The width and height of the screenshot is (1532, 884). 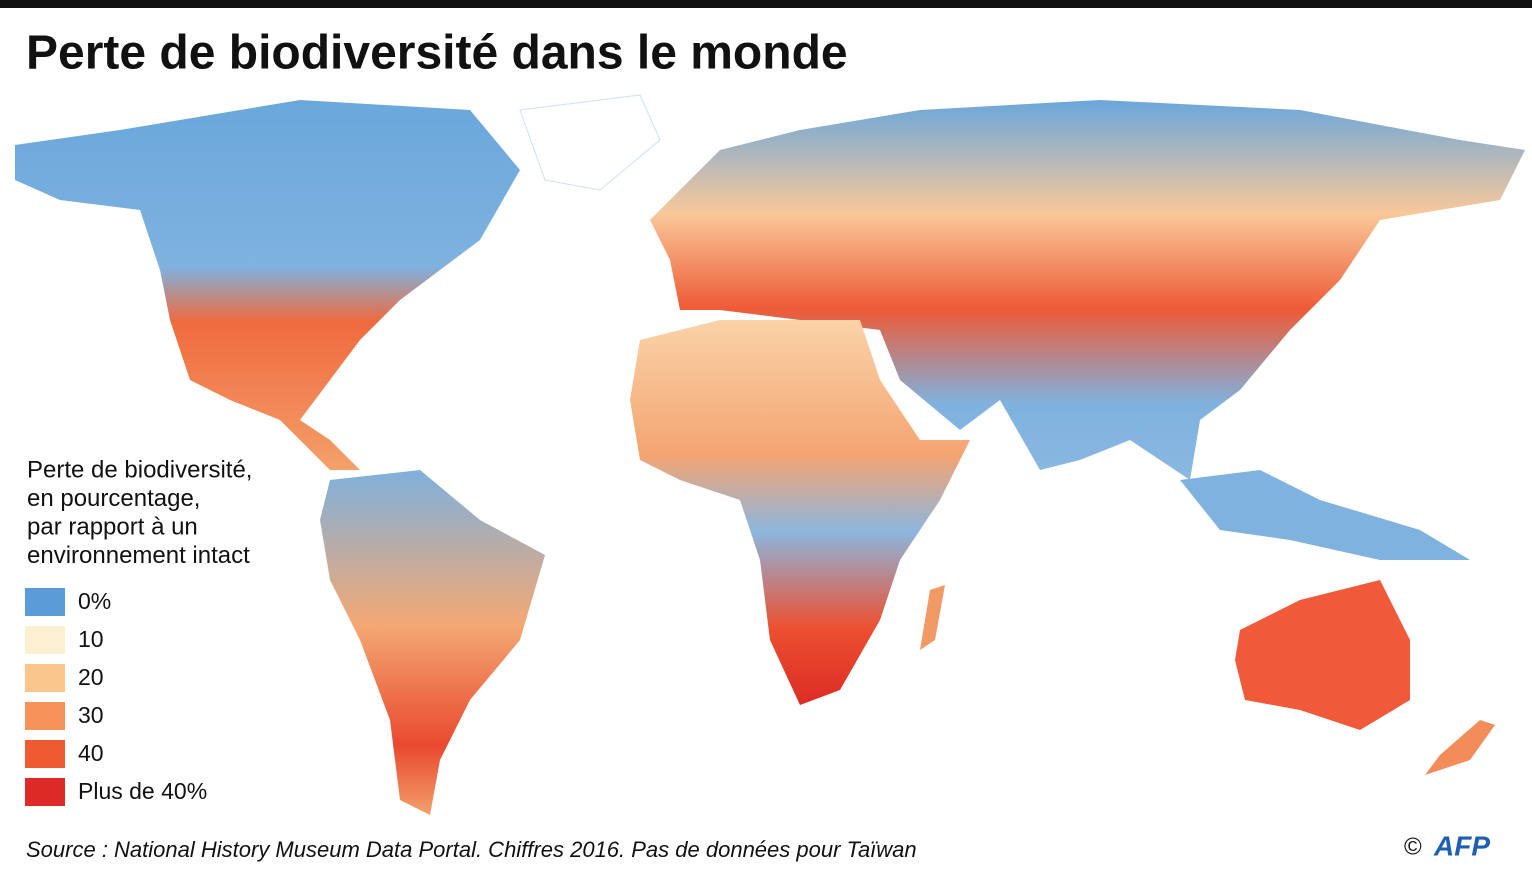 What do you see at coordinates (112, 526) in the screenshot?
I see `legend-title: par rapport à un` at bounding box center [112, 526].